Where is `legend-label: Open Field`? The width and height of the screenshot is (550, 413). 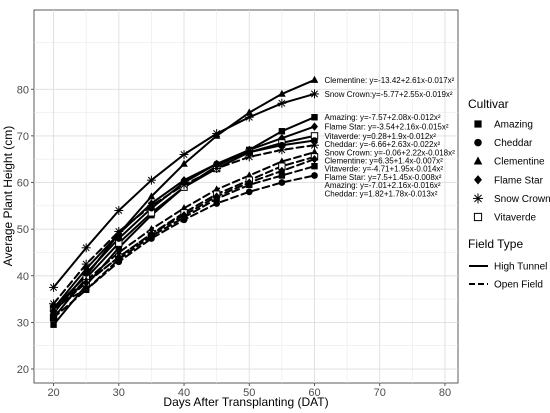 legend-label: Open Field is located at coordinates (518, 285).